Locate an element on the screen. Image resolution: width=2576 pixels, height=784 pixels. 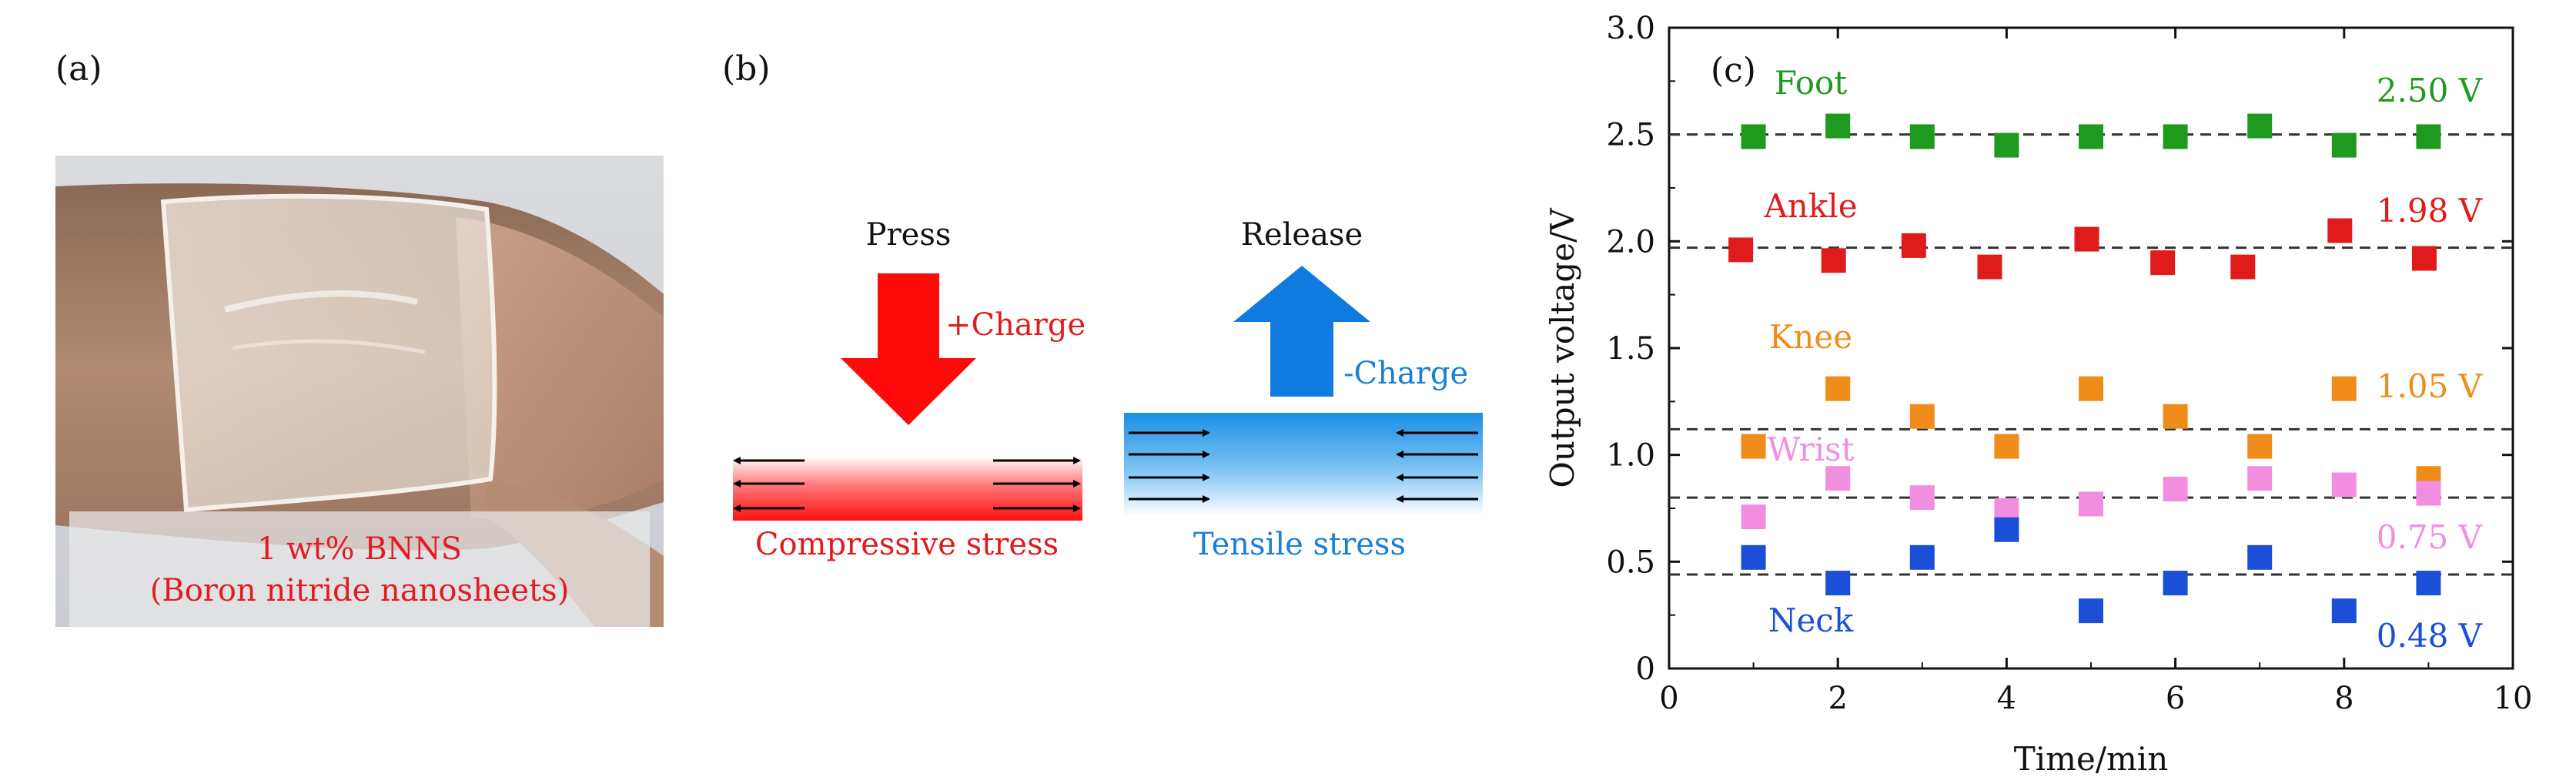
y-tick-label: 0.5 is located at coordinates (1631, 562).